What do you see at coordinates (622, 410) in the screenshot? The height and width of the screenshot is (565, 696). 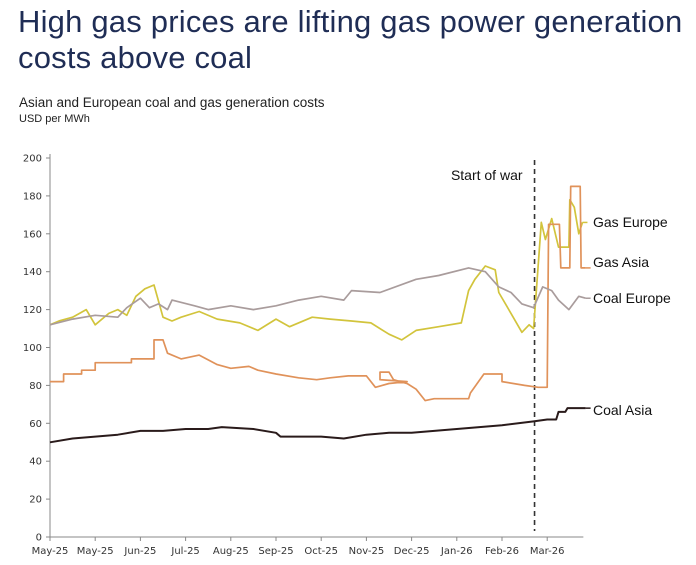 I see `series-label-coal-asia: Coal Asia` at bounding box center [622, 410].